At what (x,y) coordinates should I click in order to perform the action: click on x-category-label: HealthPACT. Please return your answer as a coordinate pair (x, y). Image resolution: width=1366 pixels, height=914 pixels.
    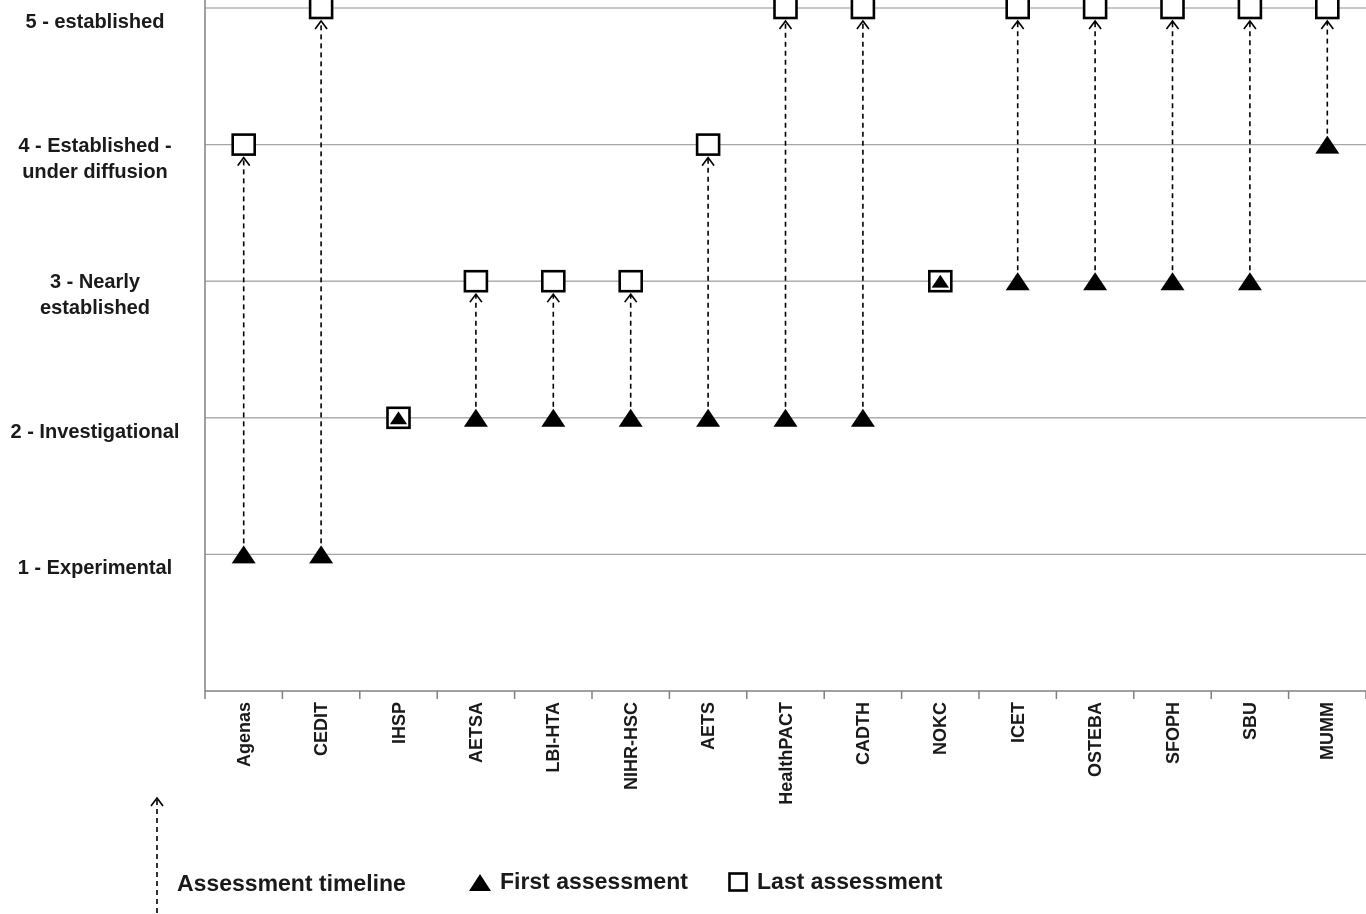
    Looking at the image, I should click on (785, 753).